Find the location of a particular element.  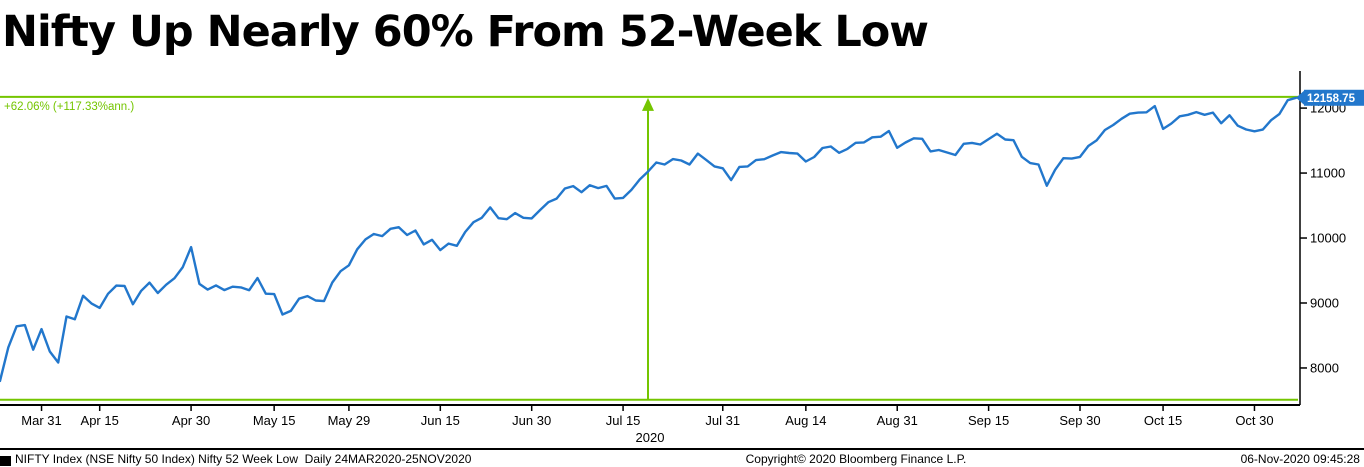

x-axis-label: Jul 31 is located at coordinates (722, 420).